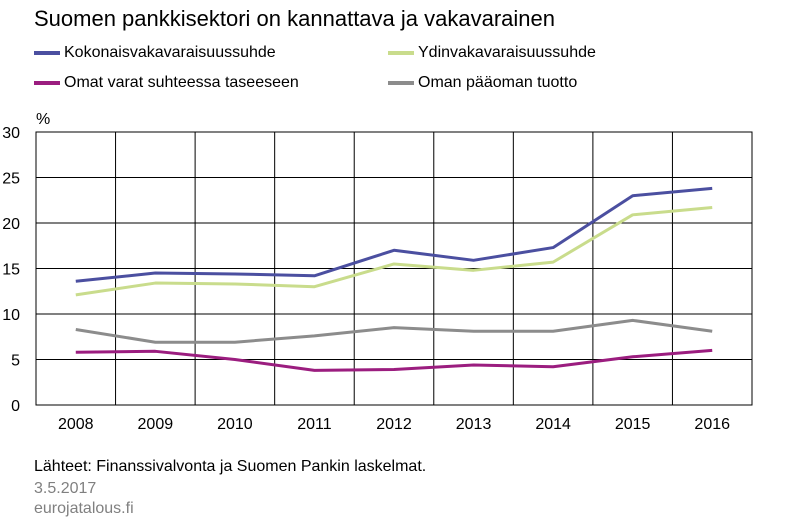  I want to click on publish-date: 3.5.2017, so click(65, 488).